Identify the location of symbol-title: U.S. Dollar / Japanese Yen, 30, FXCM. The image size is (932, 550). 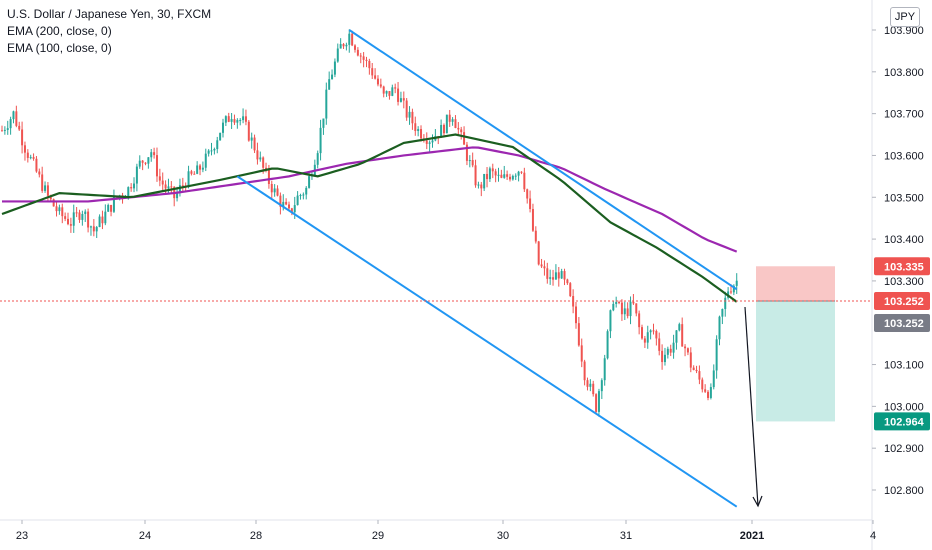
(109, 14).